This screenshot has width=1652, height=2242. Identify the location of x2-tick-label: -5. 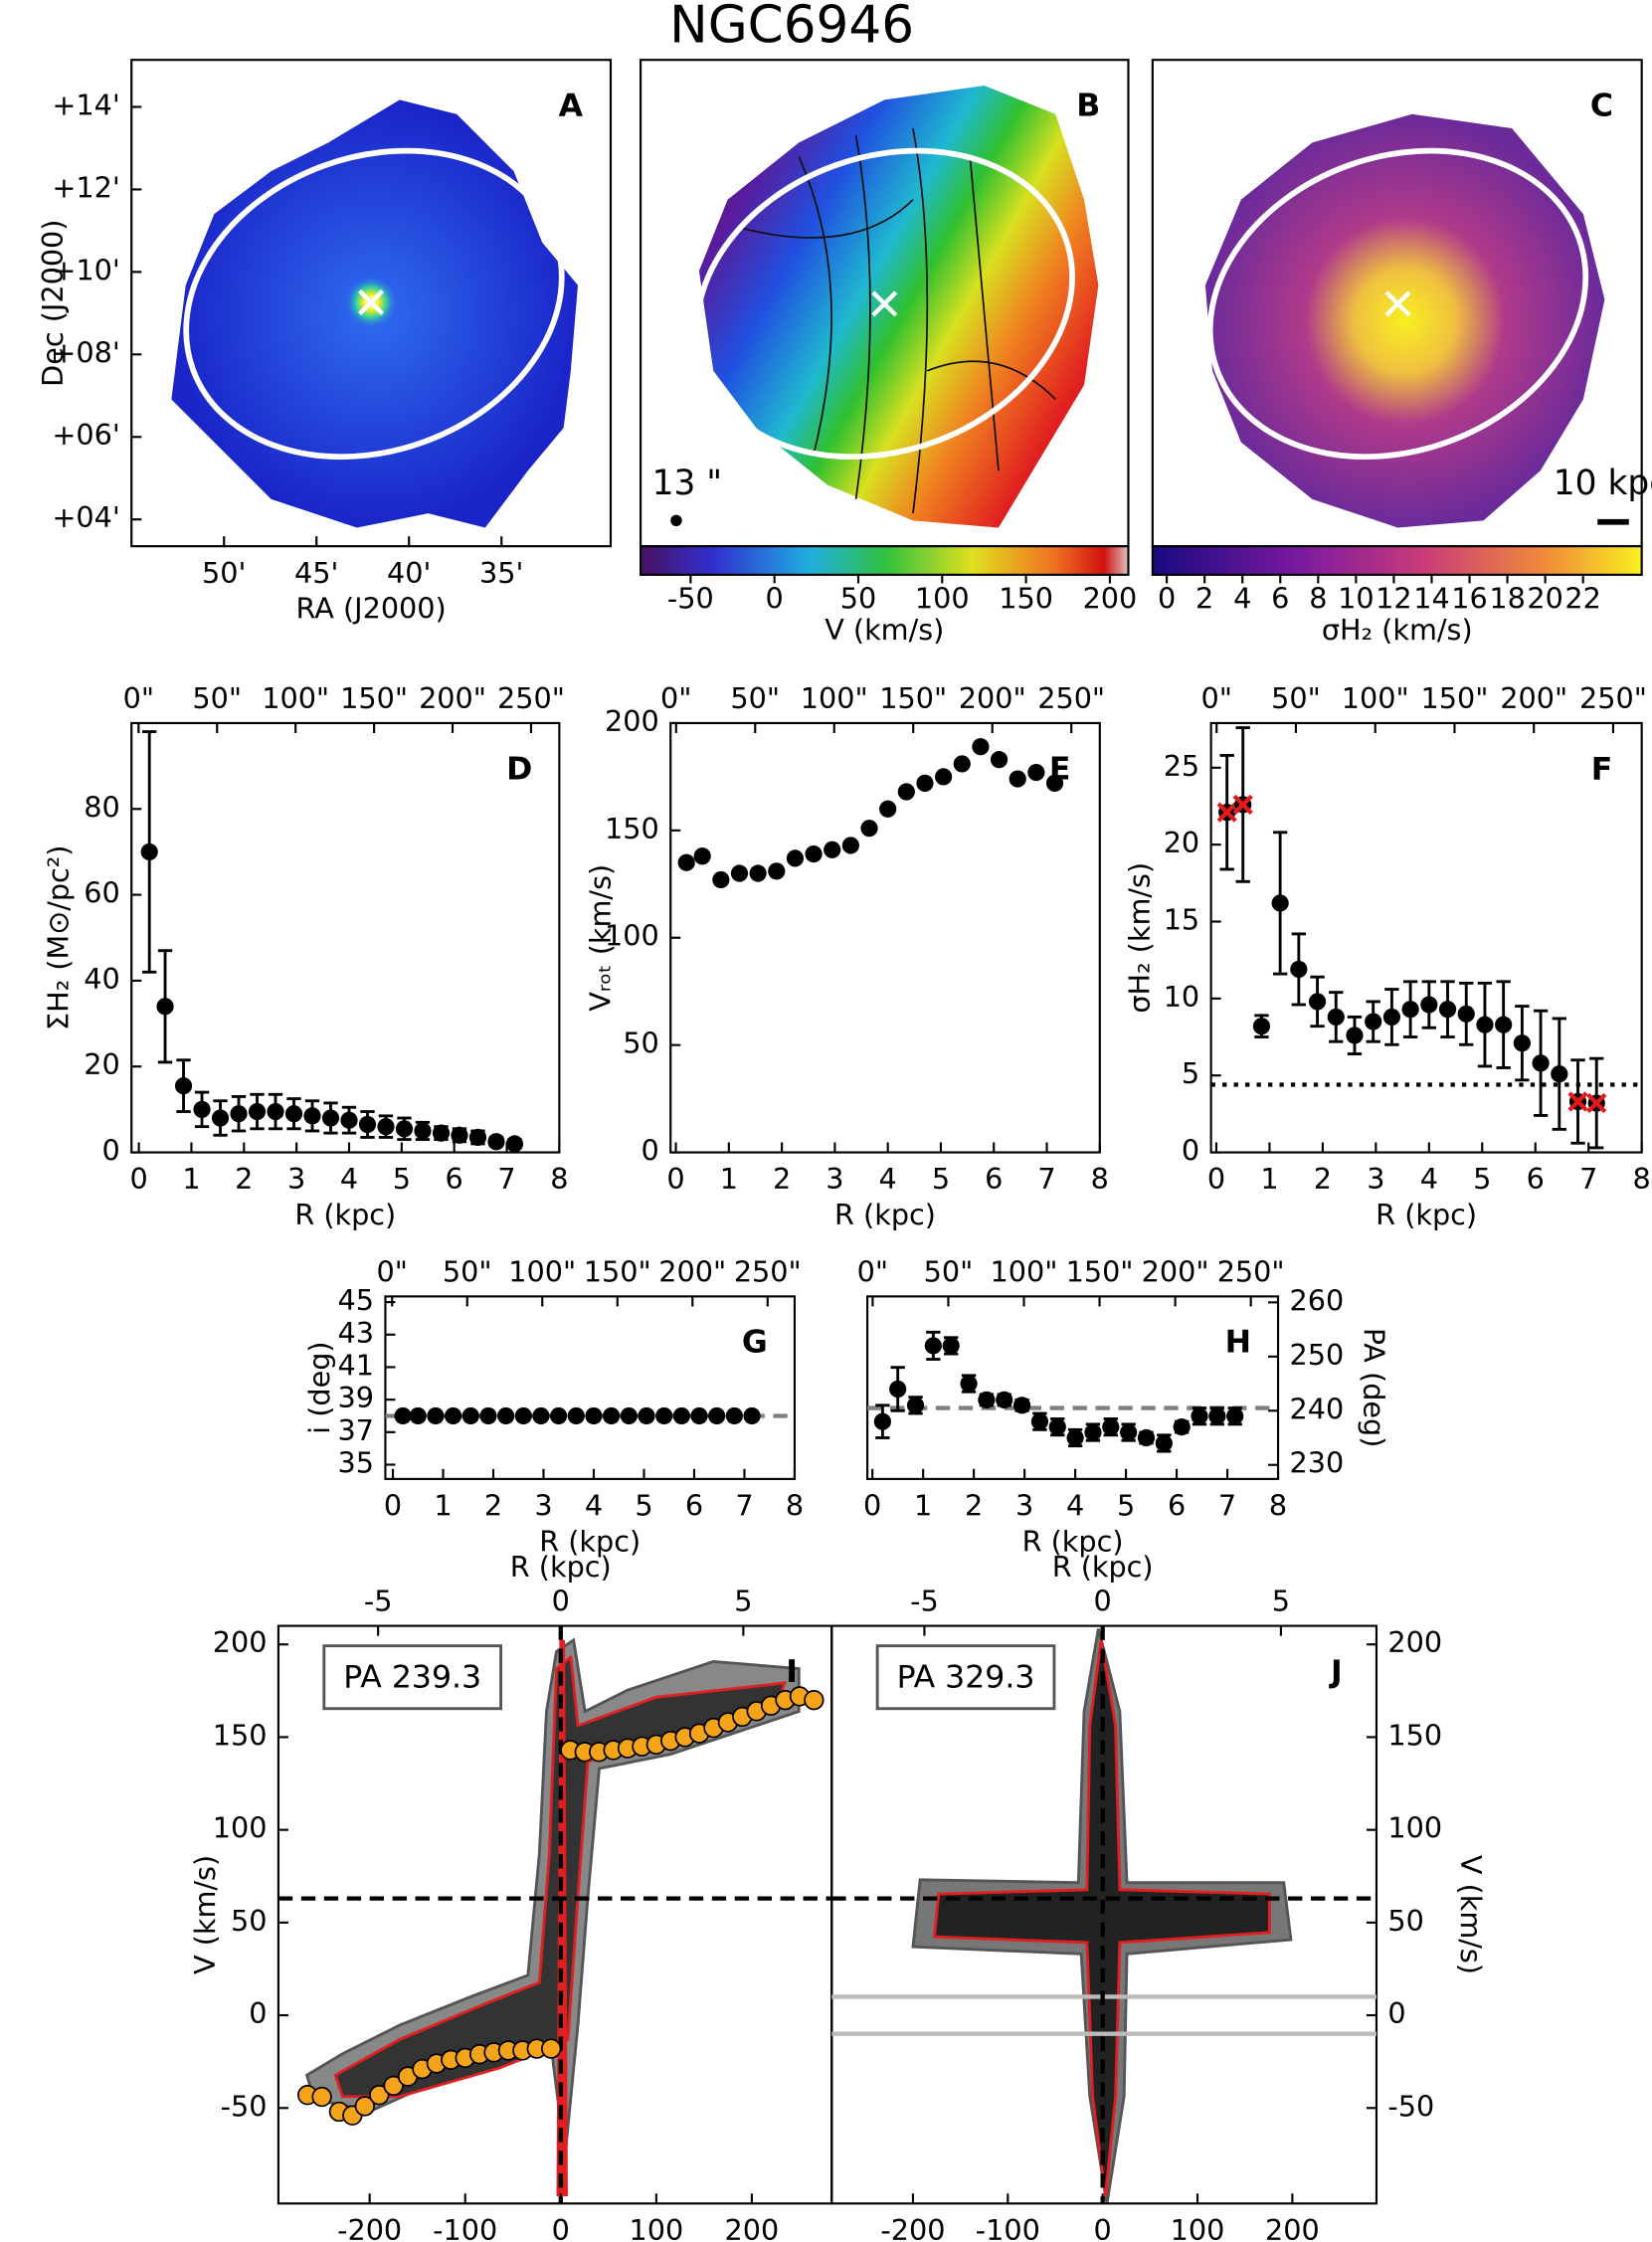
(378, 1601).